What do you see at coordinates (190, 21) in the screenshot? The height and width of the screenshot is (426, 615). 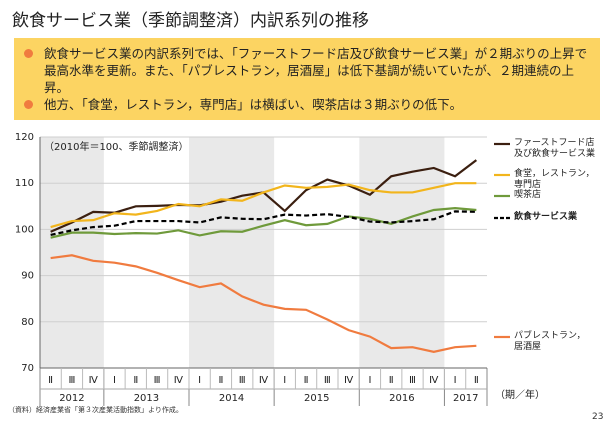 I see `title: 飲食サービス業（季節調整済）内訳系列の推移` at bounding box center [190, 21].